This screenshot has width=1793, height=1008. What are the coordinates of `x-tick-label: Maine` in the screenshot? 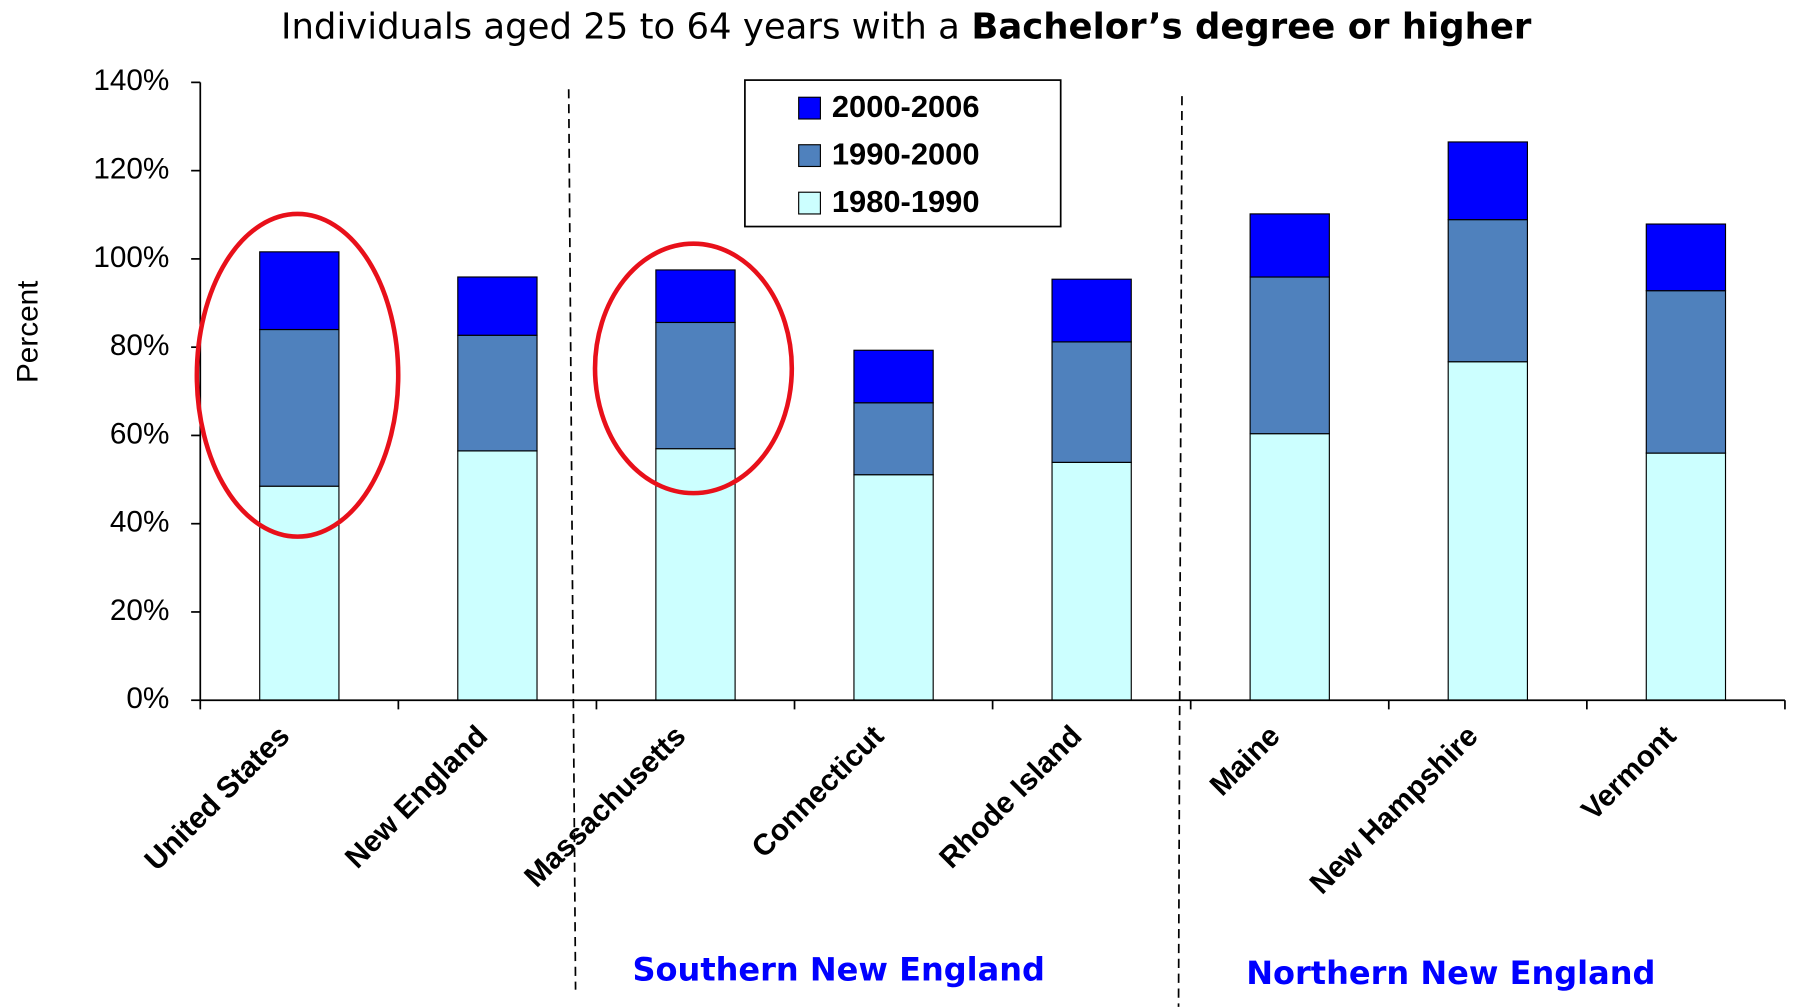 It's located at (1245, 760).